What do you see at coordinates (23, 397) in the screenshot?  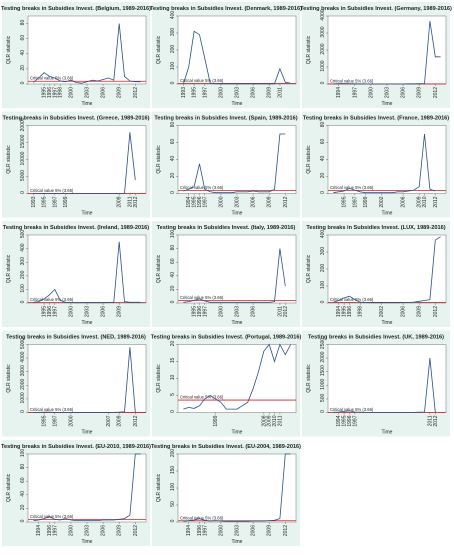 I see `y-tick-label: 1000` at bounding box center [23, 397].